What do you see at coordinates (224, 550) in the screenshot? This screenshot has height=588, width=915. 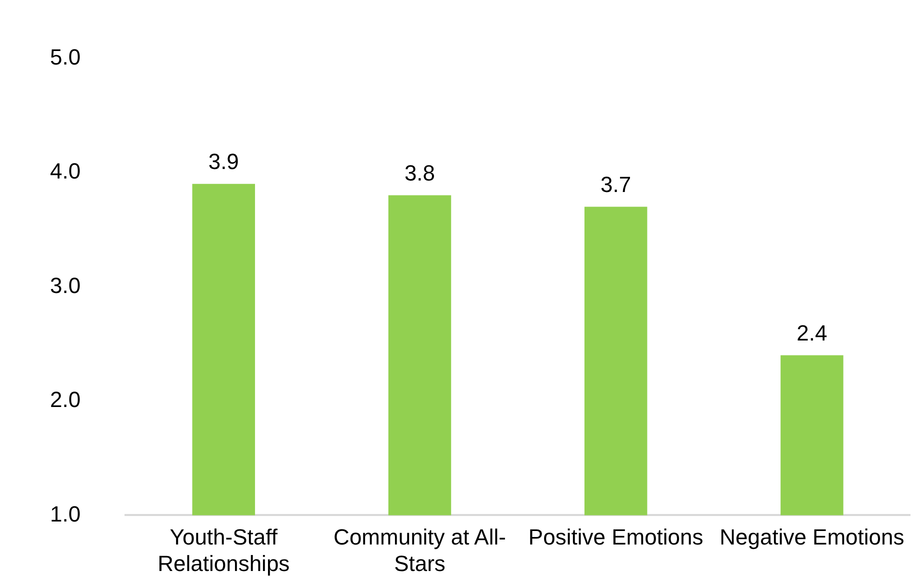 I see `x-tick-label: Youth-Staff Relationships` at bounding box center [224, 550].